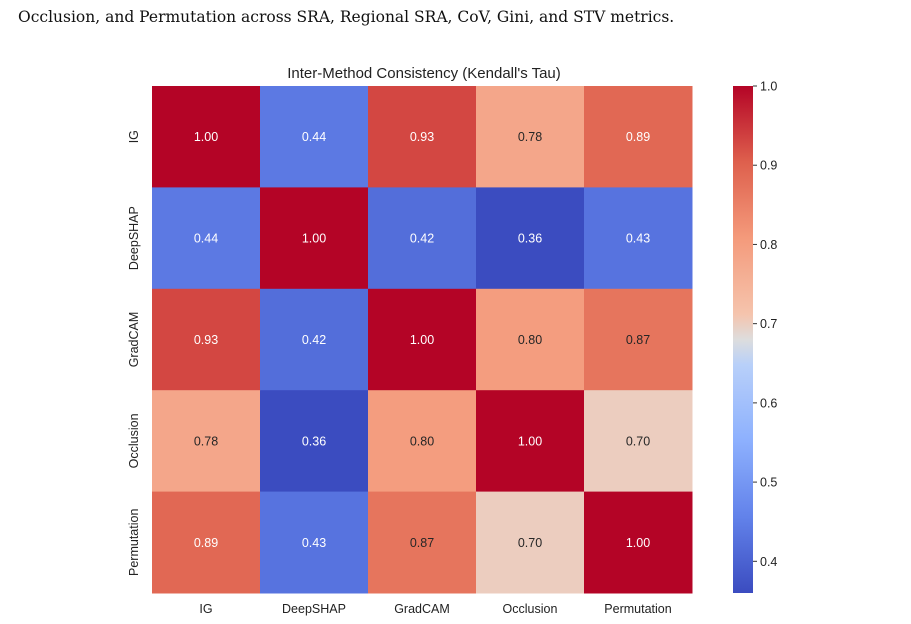 This screenshot has width=911, height=624. I want to click on colorbar-tick-label: 0.7, so click(768, 324).